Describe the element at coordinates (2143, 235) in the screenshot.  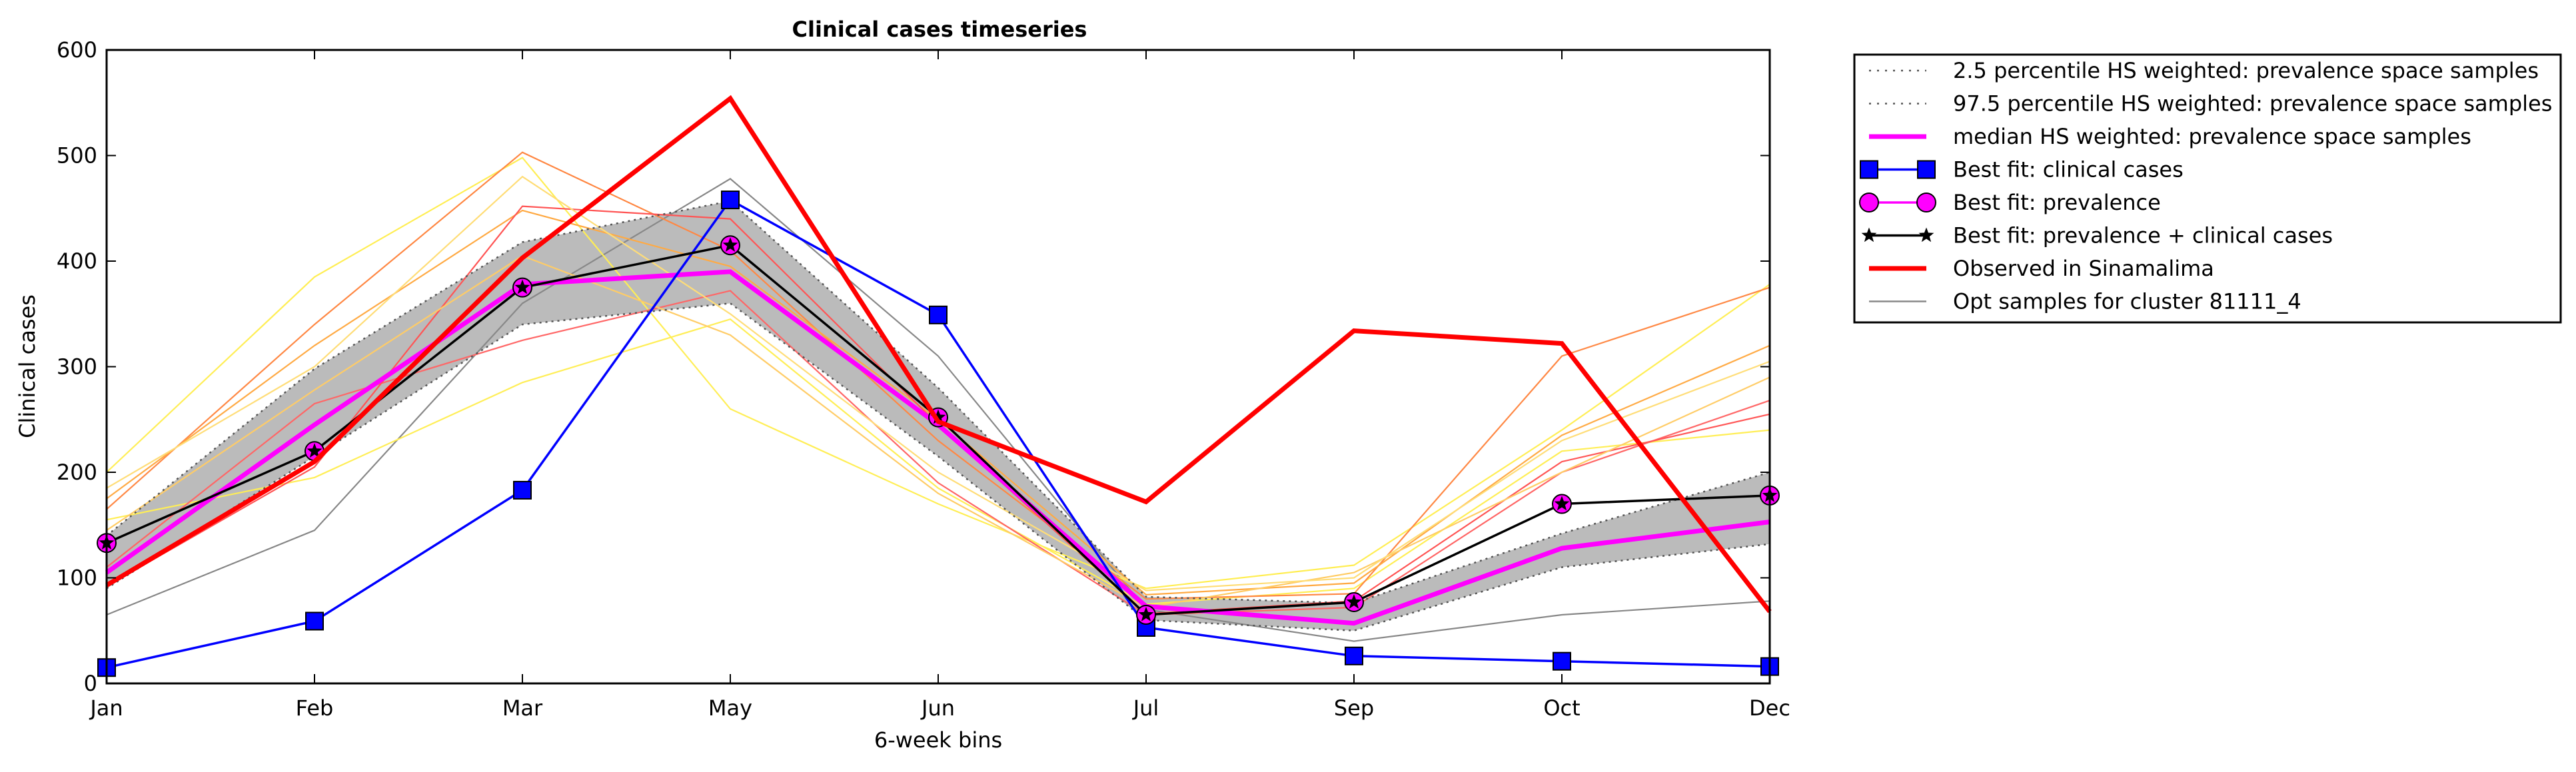
I see `legend-label: Best fit: prevalence + clinical cases` at that location.